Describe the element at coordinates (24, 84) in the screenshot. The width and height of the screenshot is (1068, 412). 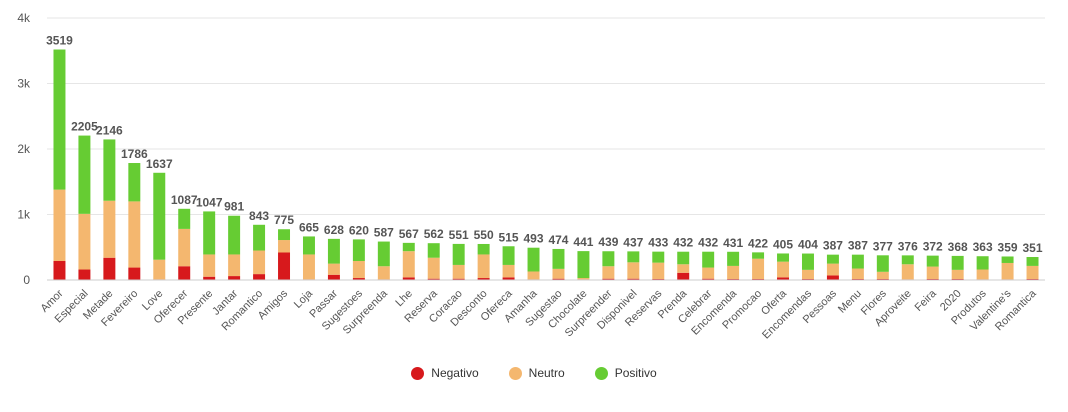
I see `y-tick-label: 3k` at that location.